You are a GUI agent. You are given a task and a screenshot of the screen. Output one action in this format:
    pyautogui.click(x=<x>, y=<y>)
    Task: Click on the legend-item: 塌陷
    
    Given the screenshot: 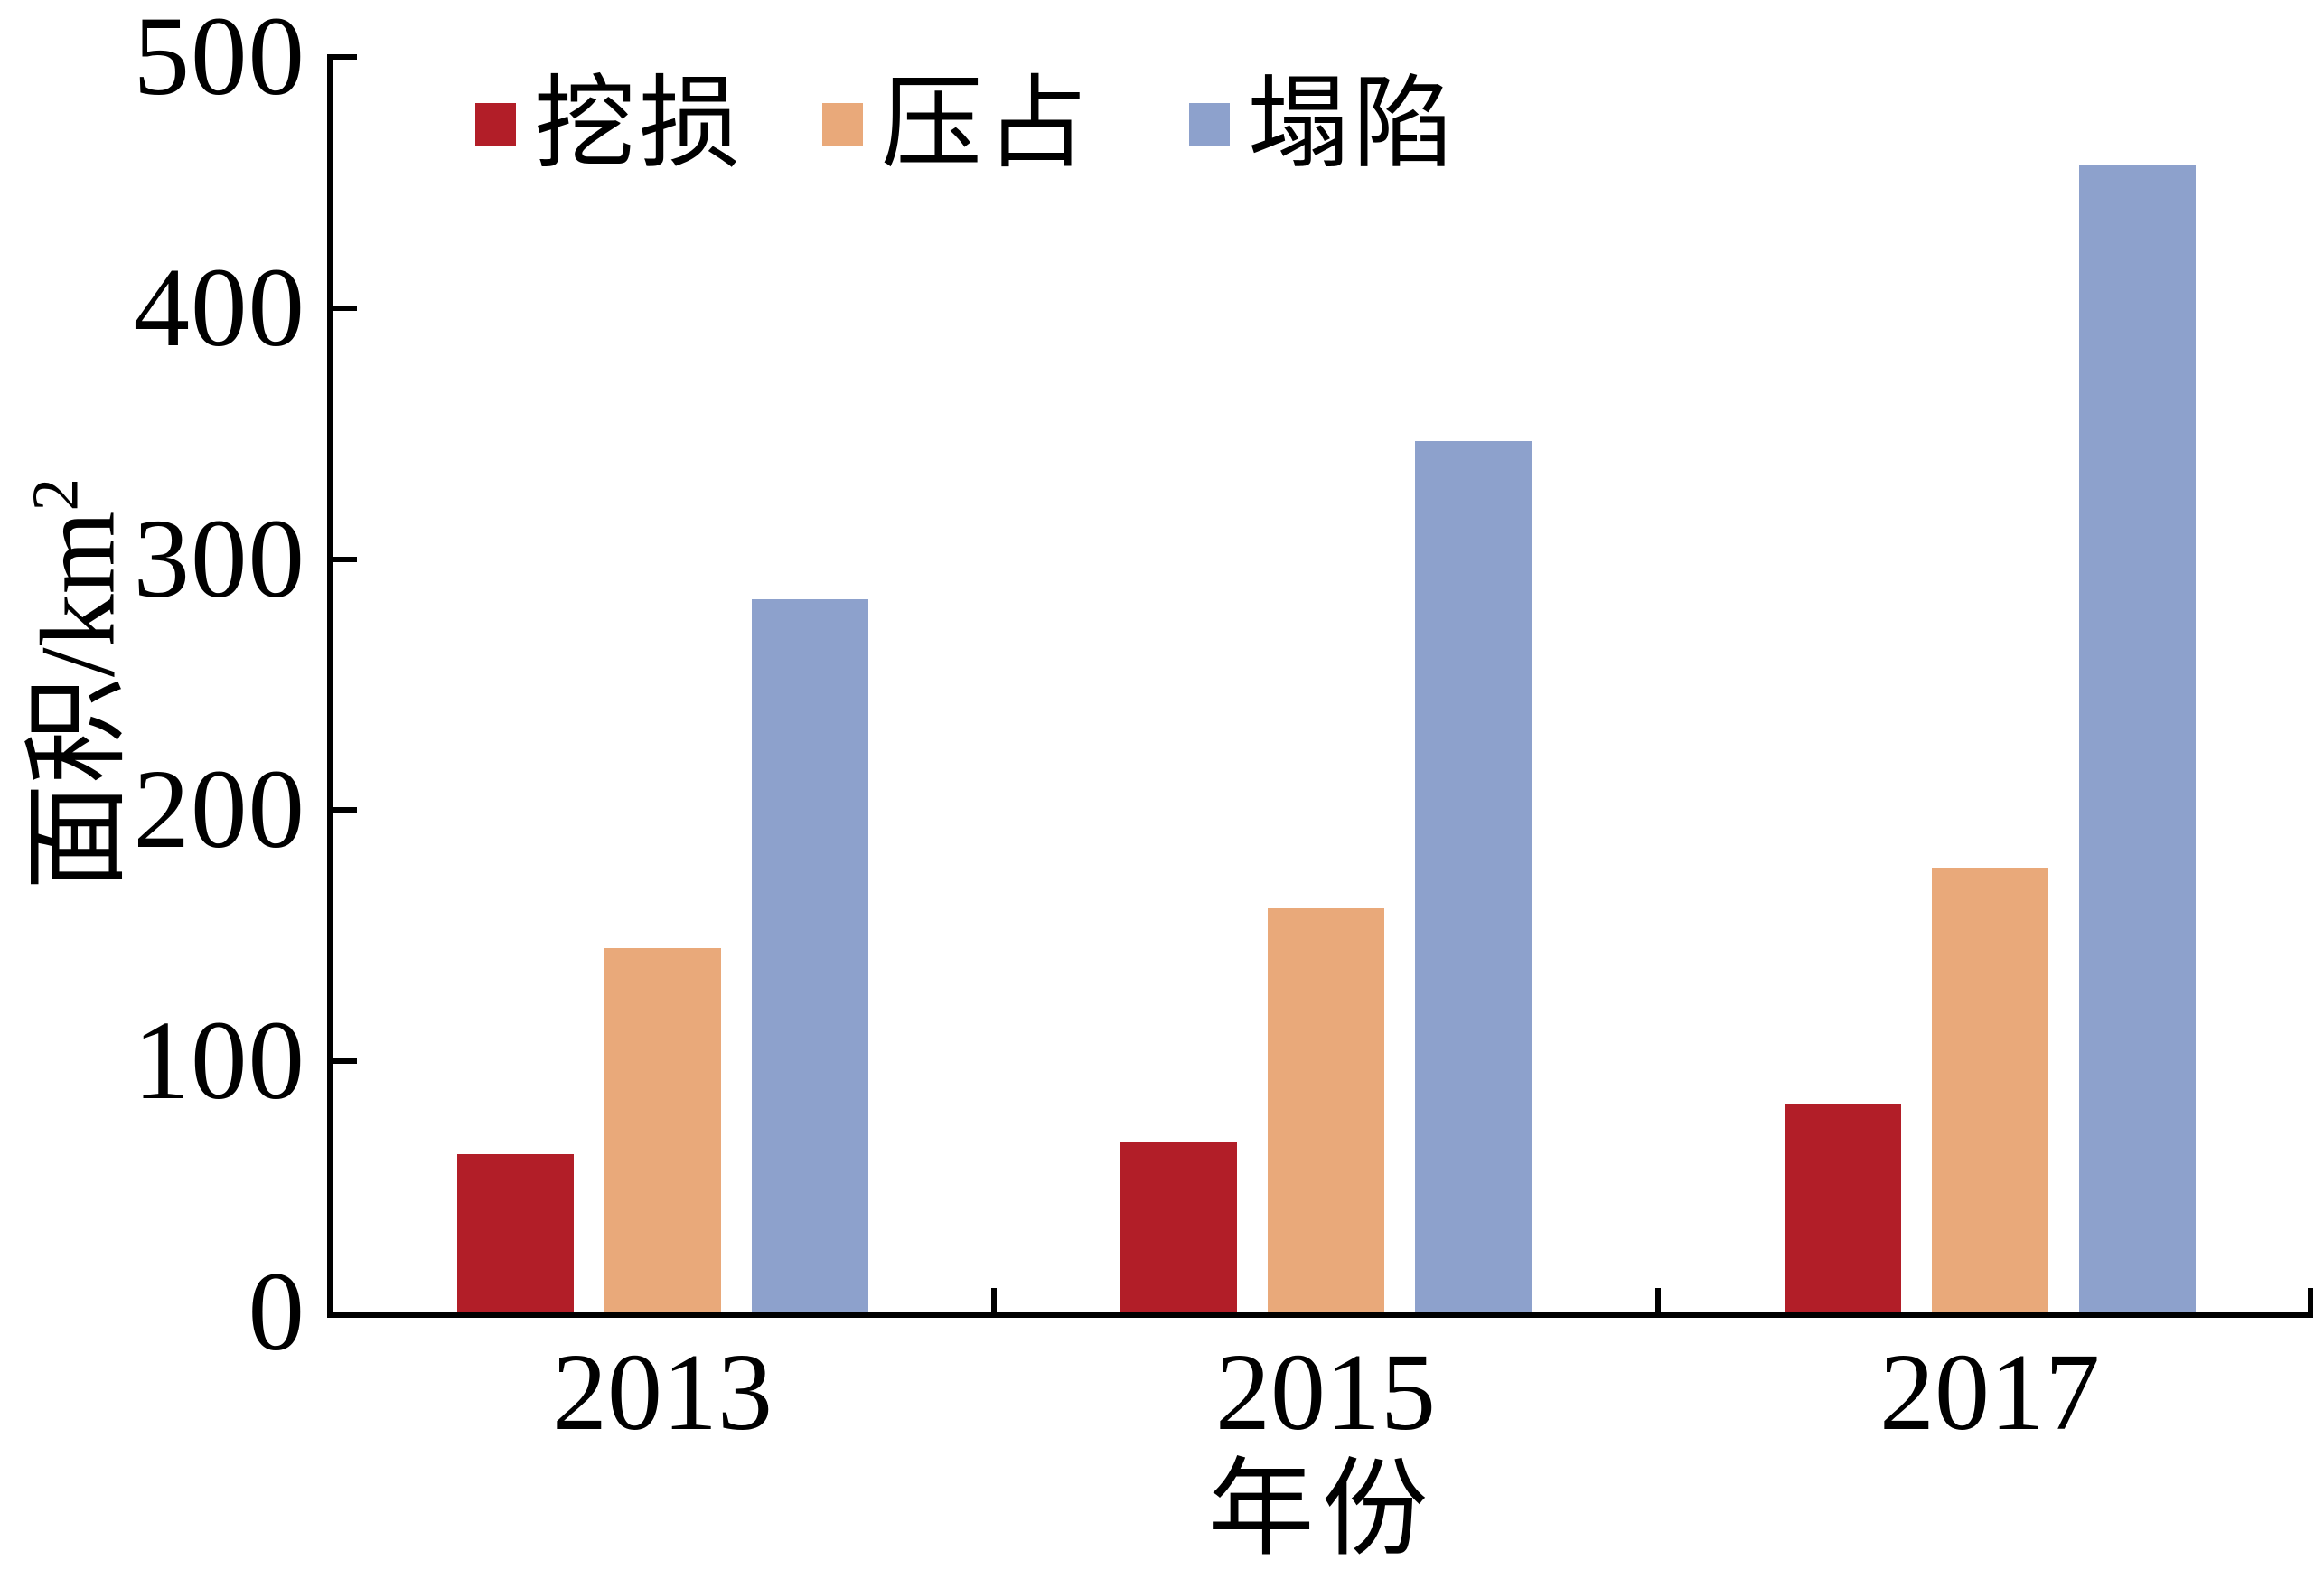 What is the action you would take?
    pyautogui.click(x=1323, y=125)
    